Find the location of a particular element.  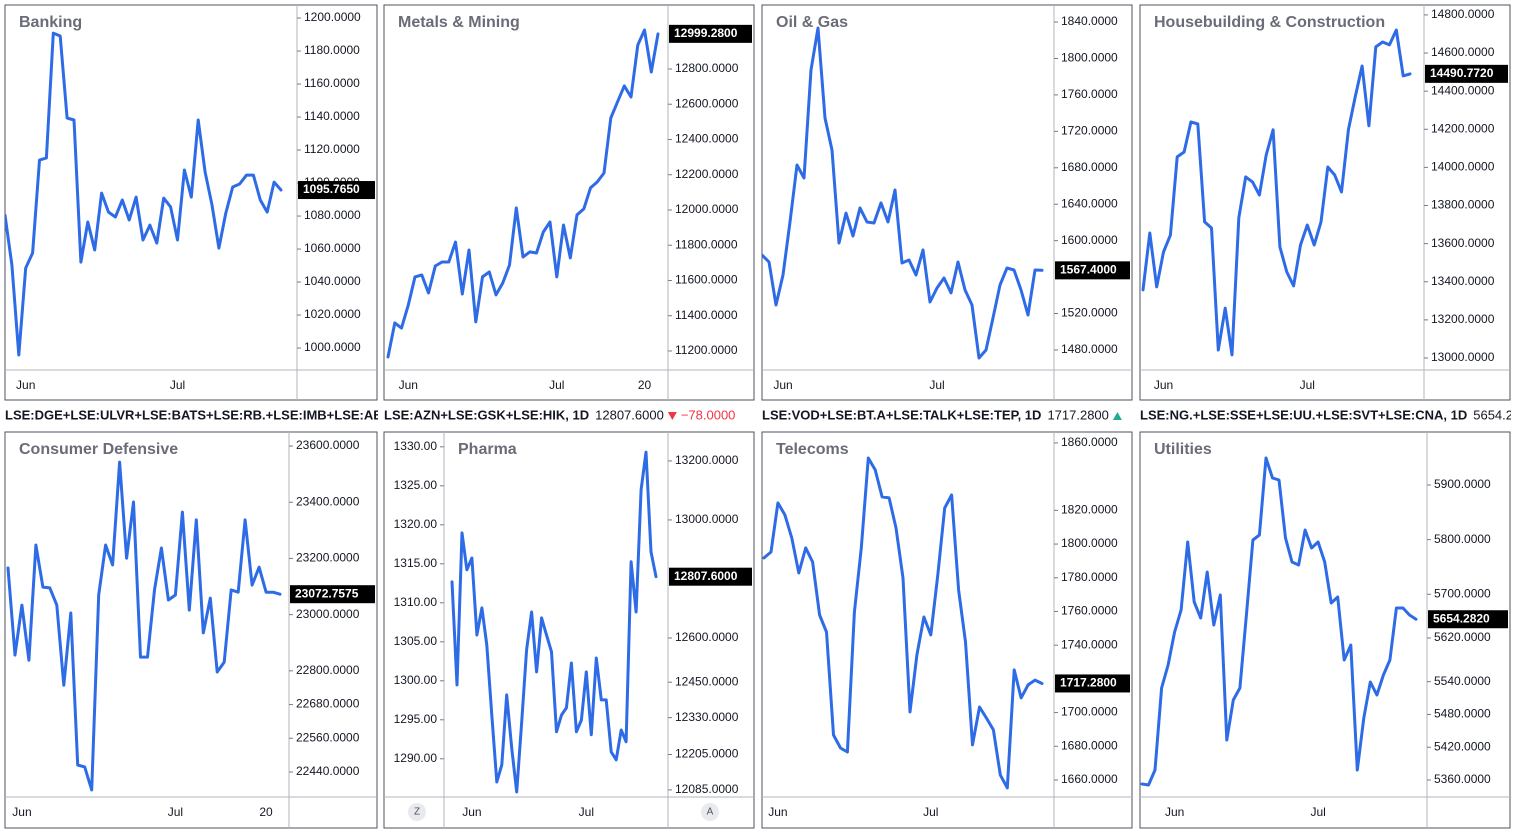

y-tick-label: 11200.0000 is located at coordinates (706, 350).